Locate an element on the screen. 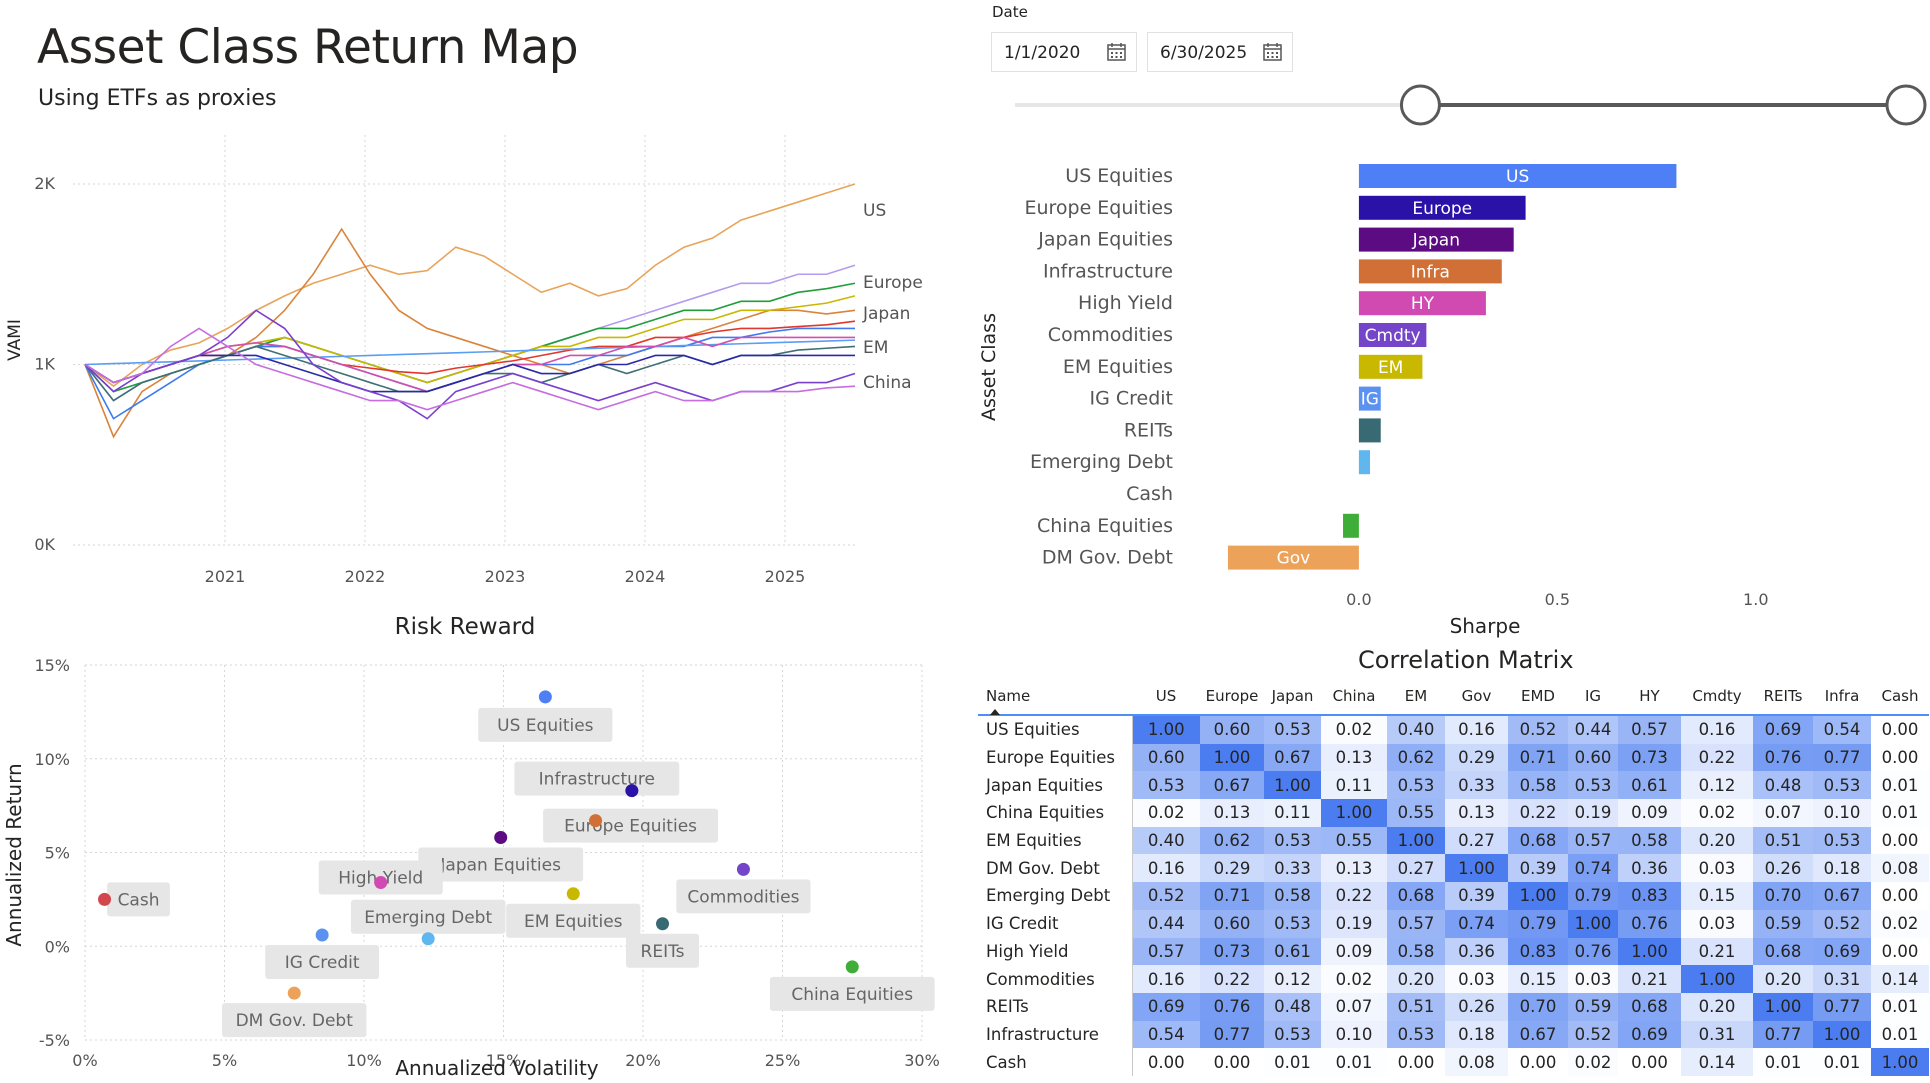 The height and width of the screenshot is (1083, 1930). vami-x-tick: 2022 is located at coordinates (365, 576).